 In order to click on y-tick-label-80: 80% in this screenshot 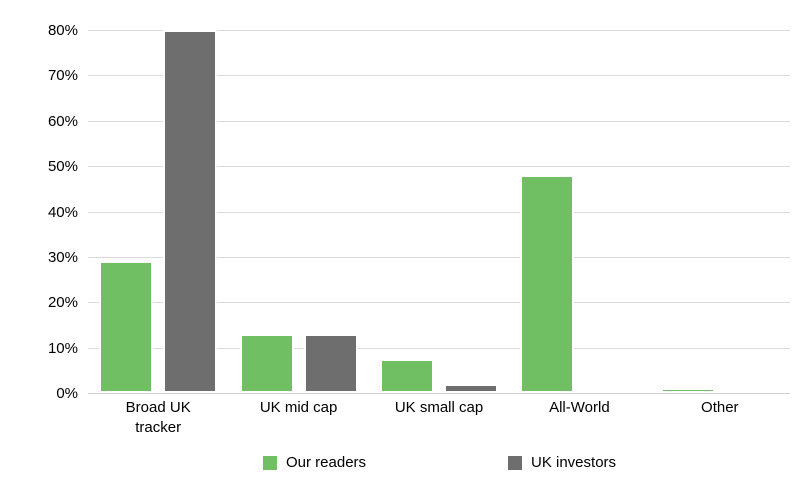, I will do `click(62, 30)`.